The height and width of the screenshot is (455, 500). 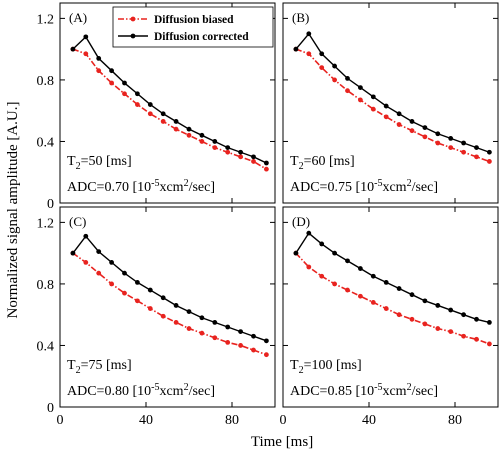 What do you see at coordinates (194, 20) in the screenshot?
I see `legend-label: Diffusion biased` at bounding box center [194, 20].